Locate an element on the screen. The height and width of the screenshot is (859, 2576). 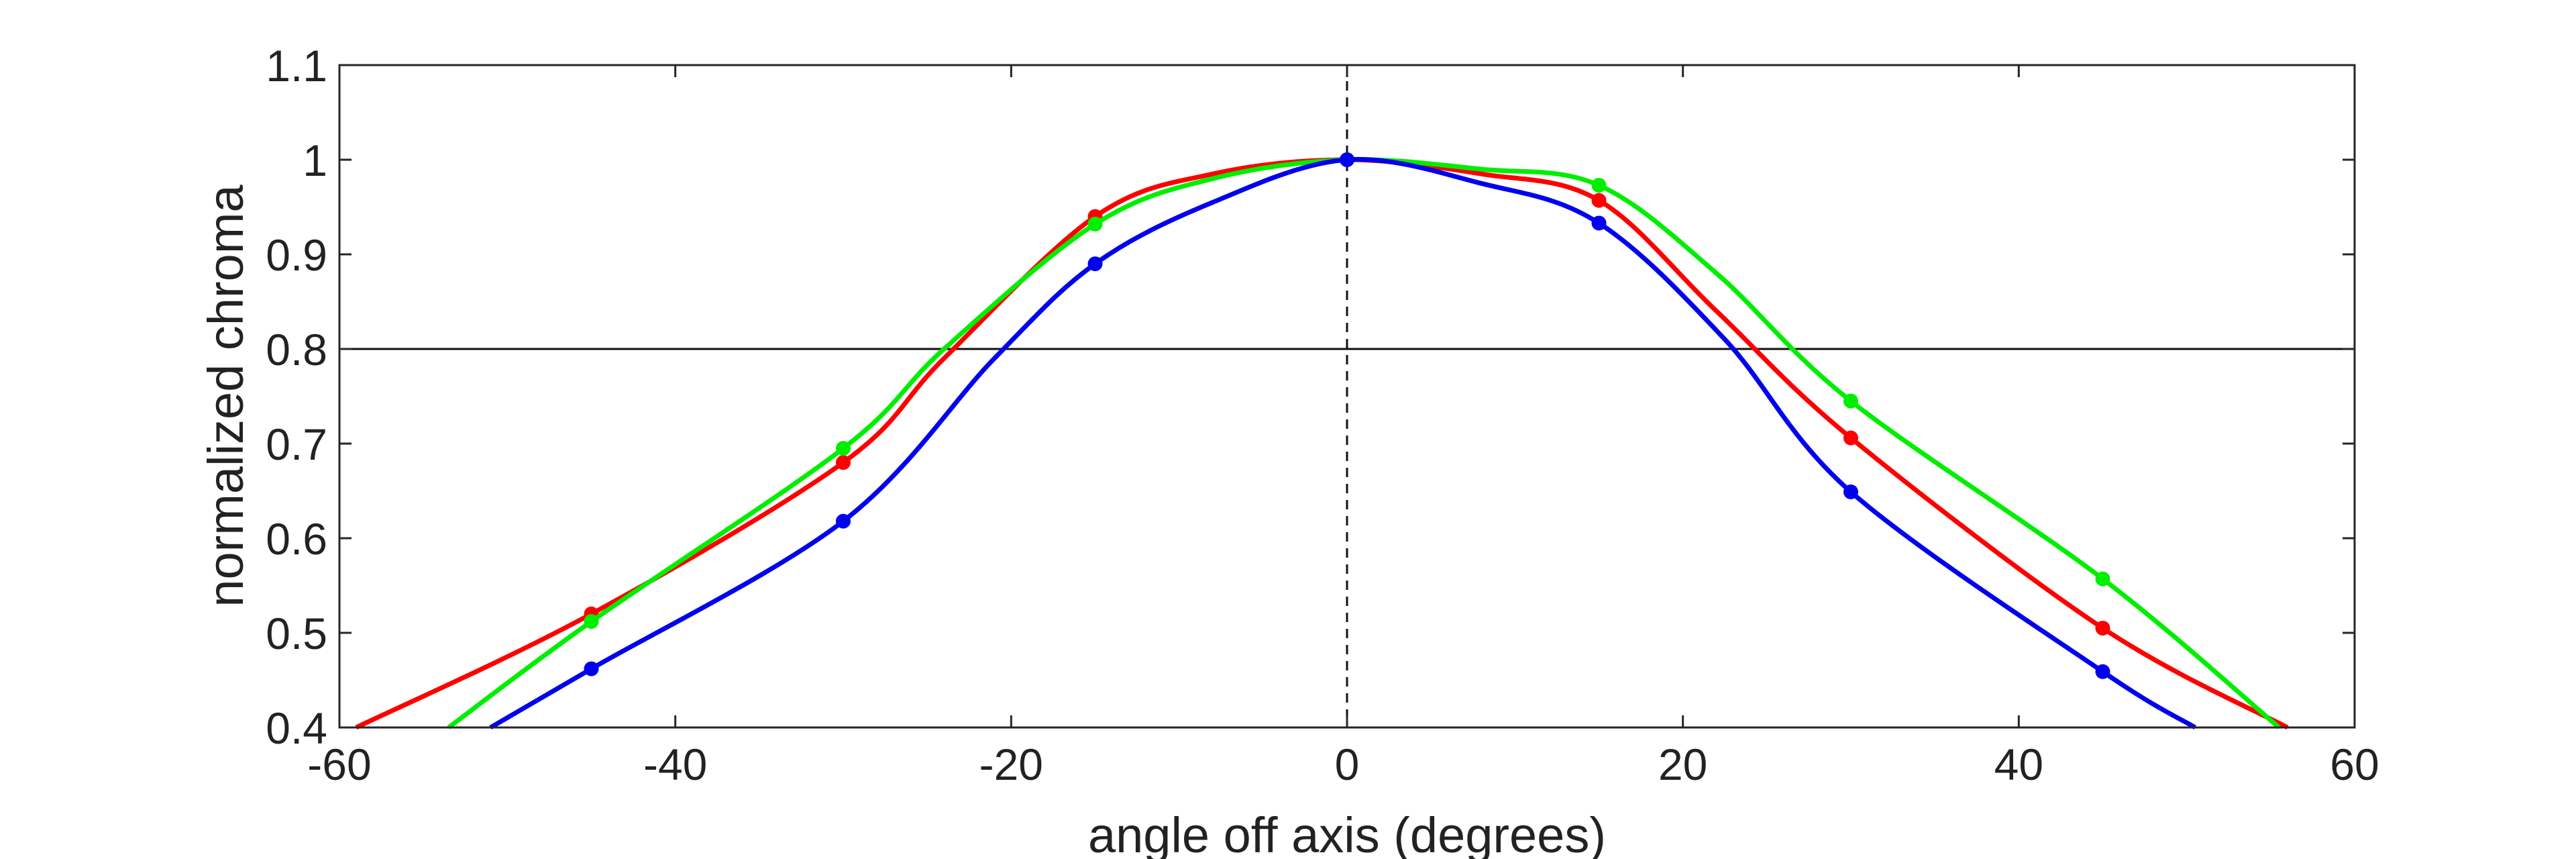
x-axis-title: angle off axis (degrees) is located at coordinates (1347, 833).